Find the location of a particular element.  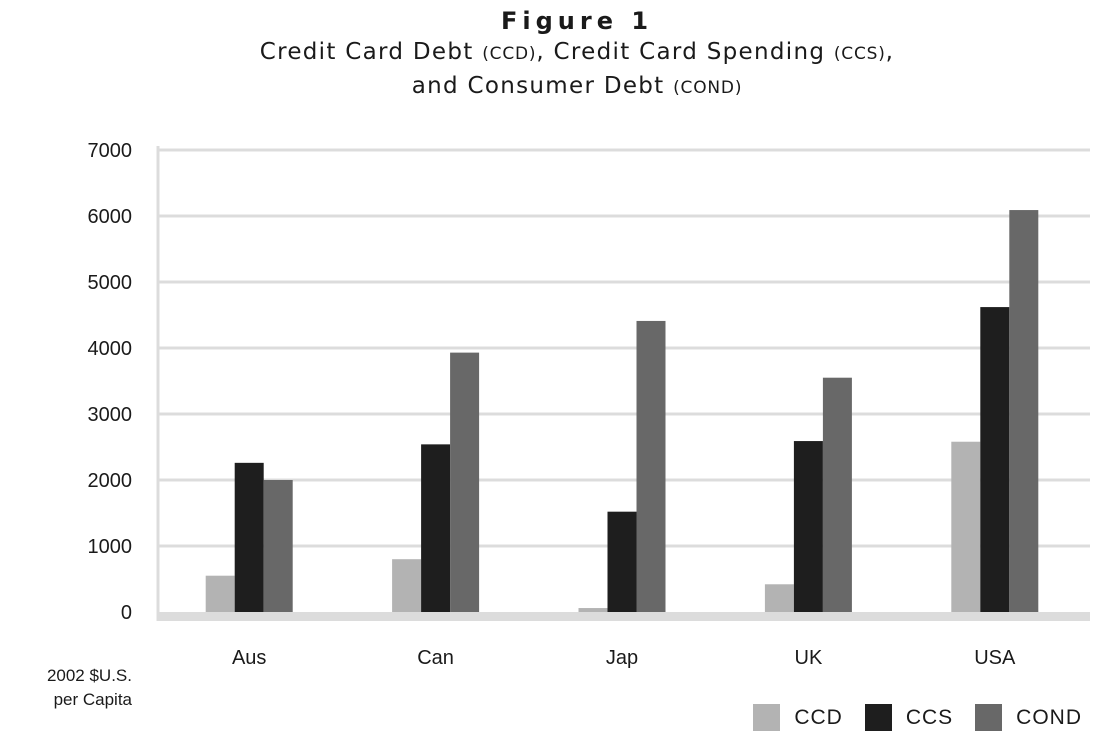

title-ccd-prefix: Credit Card Debt is located at coordinates (371, 52).